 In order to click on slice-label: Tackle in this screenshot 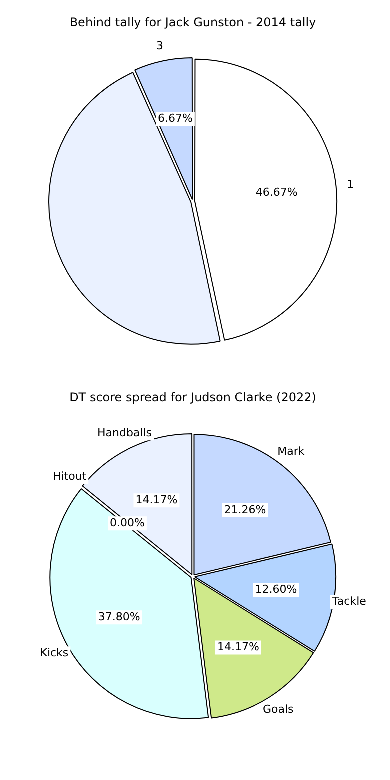, I will do `click(349, 601)`.